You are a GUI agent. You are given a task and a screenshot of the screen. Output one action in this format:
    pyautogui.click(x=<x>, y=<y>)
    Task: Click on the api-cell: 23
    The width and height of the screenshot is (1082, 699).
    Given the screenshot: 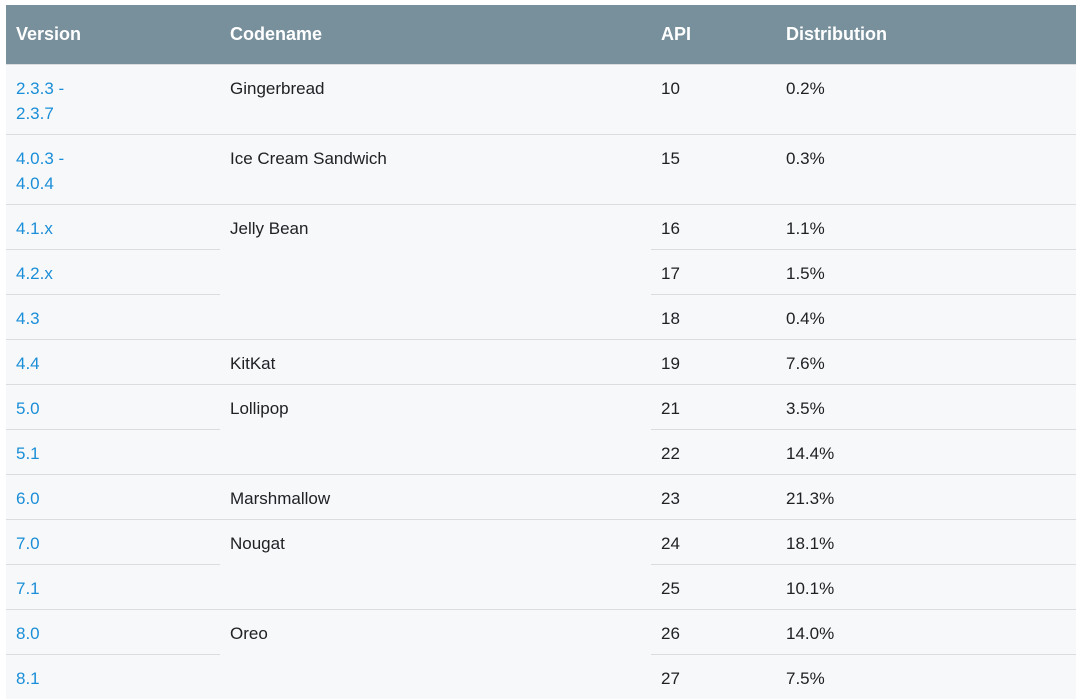 What is the action you would take?
    pyautogui.click(x=713, y=497)
    